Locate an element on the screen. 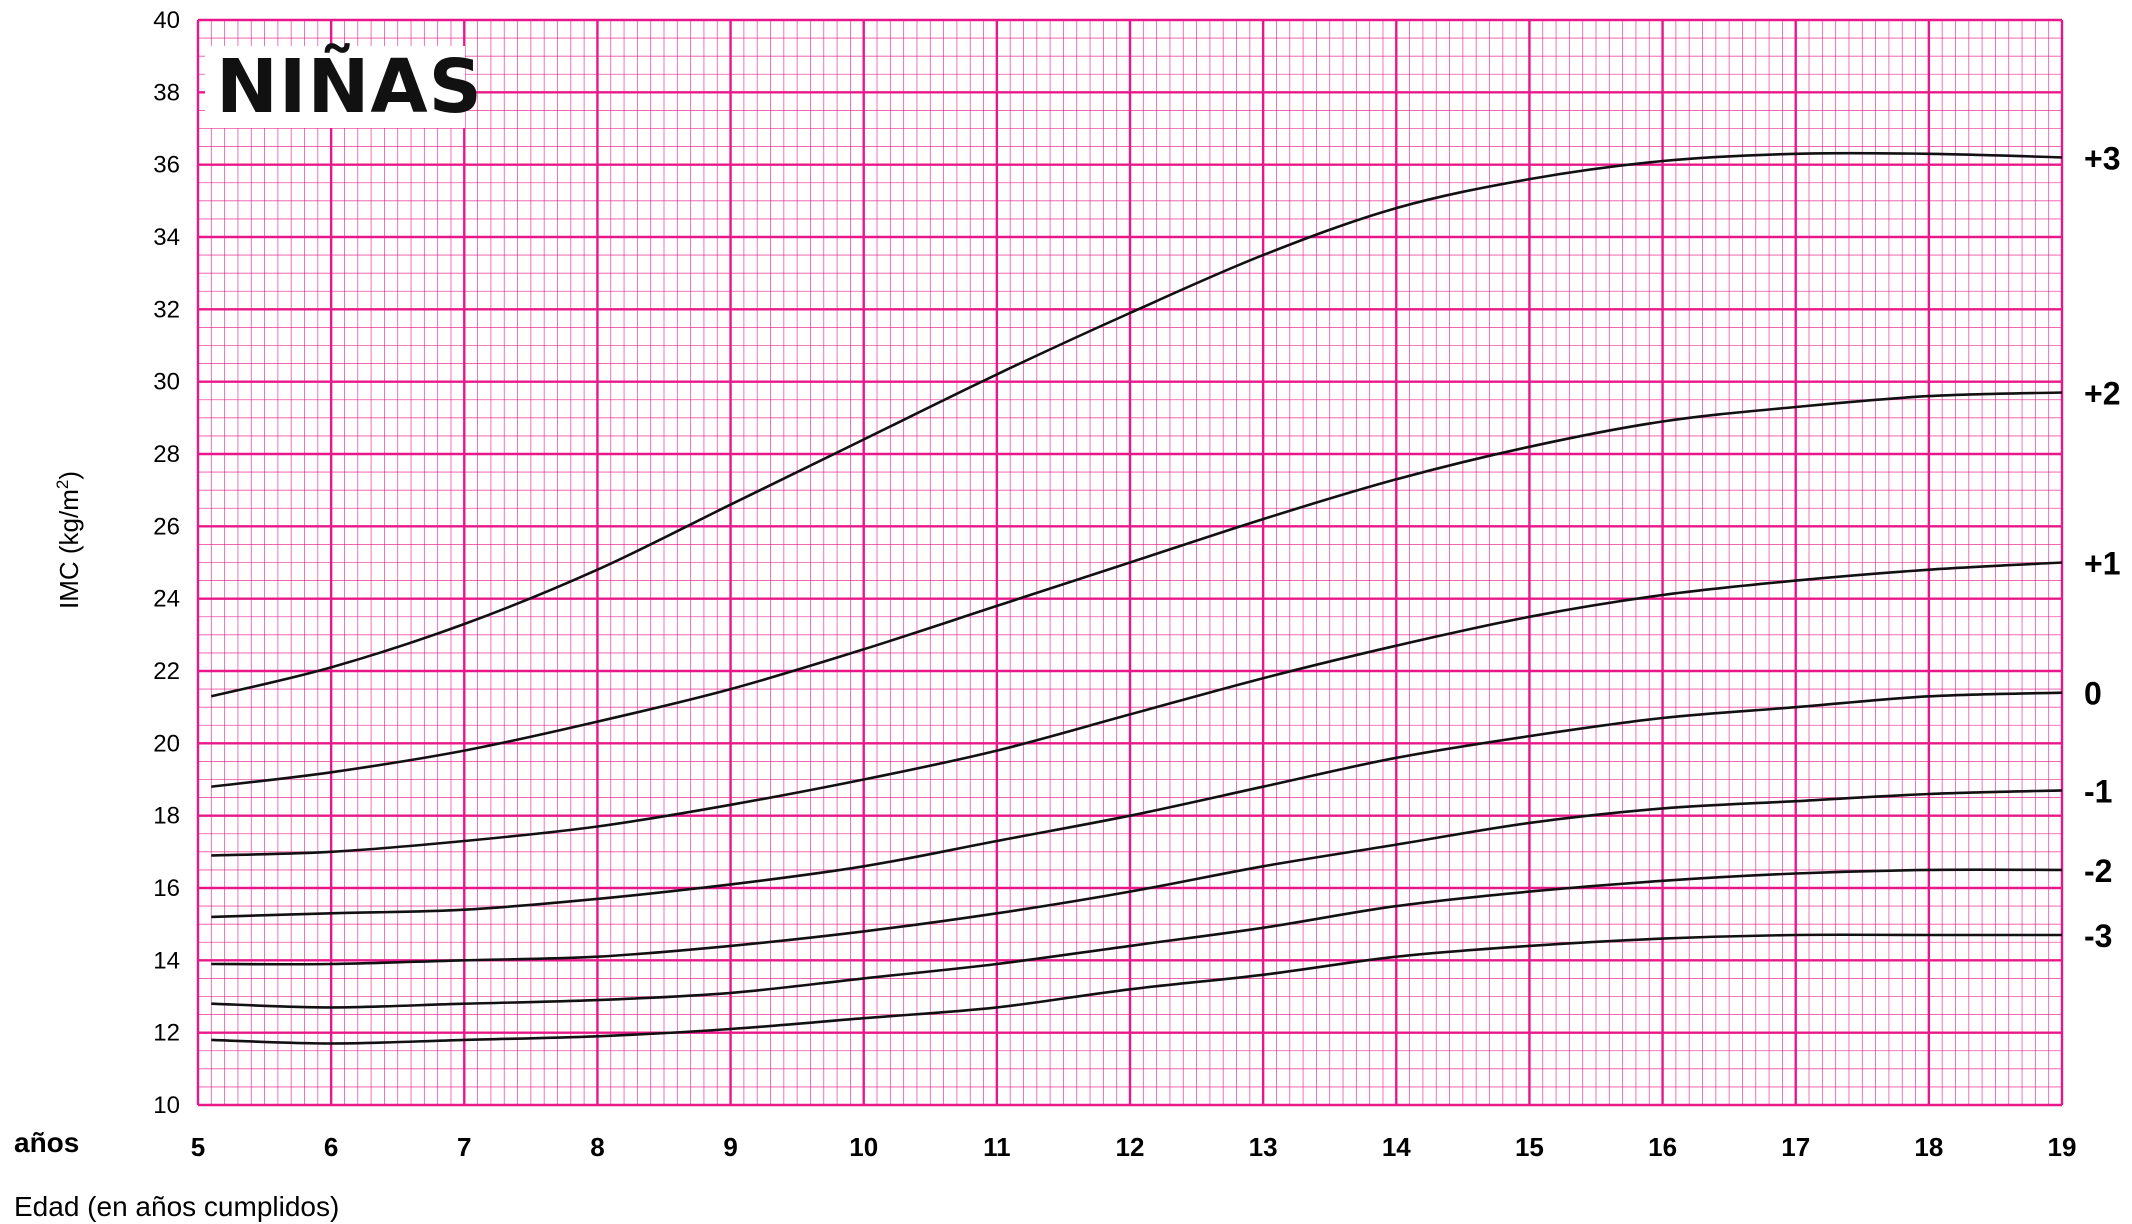 The image size is (2132, 1224). y-axis-label-superscript: 2 is located at coordinates (62, 484).